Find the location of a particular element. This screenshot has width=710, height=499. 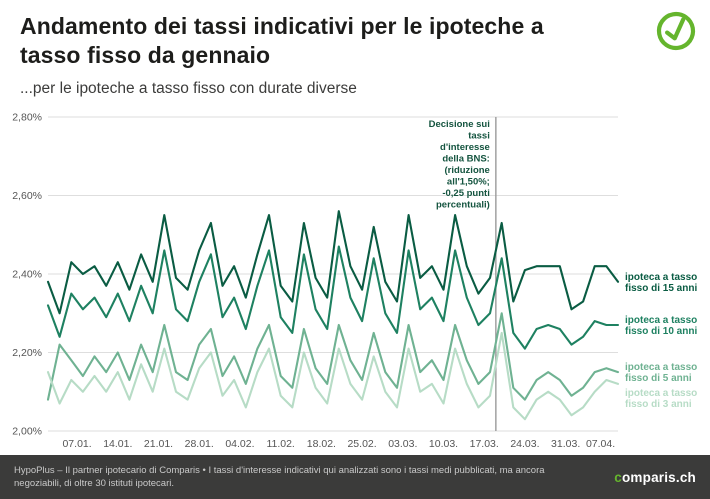

y-tick-label: 2,80% is located at coordinates (27, 118).